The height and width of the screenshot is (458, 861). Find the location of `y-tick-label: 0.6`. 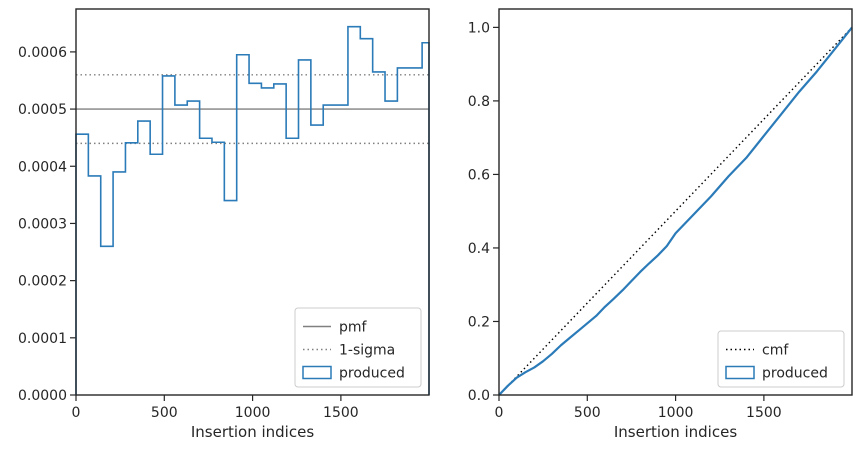

y-tick-label: 0.6 is located at coordinates (479, 175).